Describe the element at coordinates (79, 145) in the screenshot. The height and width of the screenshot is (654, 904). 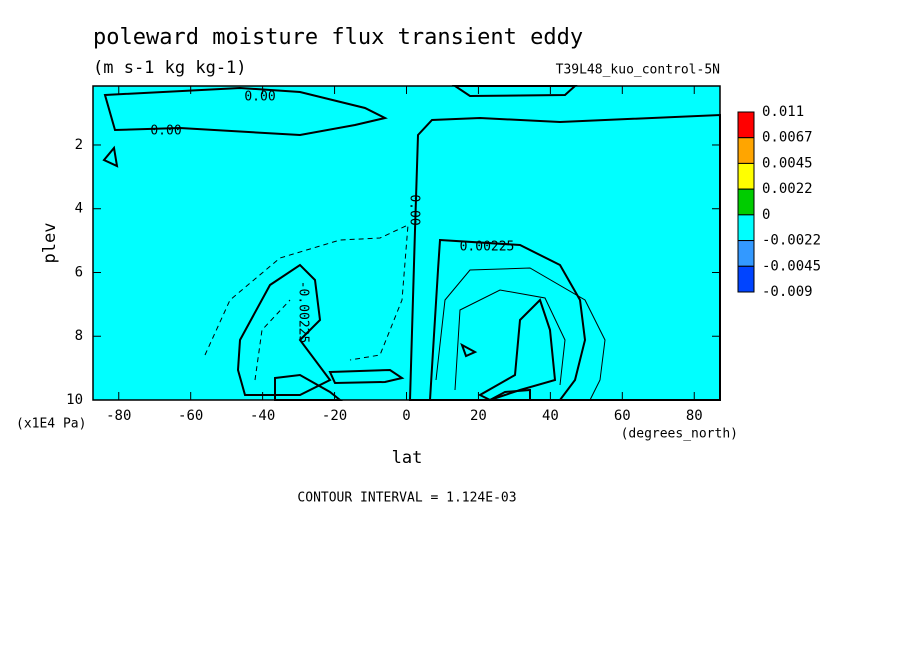
I see `y-tick-label: 2` at that location.